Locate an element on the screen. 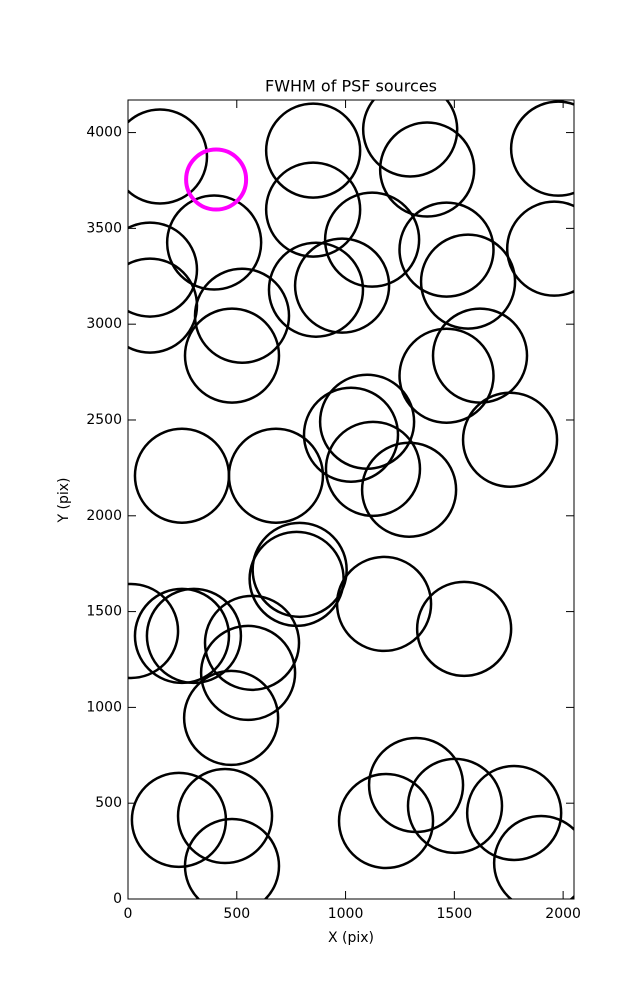 The width and height of the screenshot is (637, 1000). y-tick-label: 3000 is located at coordinates (104, 324).